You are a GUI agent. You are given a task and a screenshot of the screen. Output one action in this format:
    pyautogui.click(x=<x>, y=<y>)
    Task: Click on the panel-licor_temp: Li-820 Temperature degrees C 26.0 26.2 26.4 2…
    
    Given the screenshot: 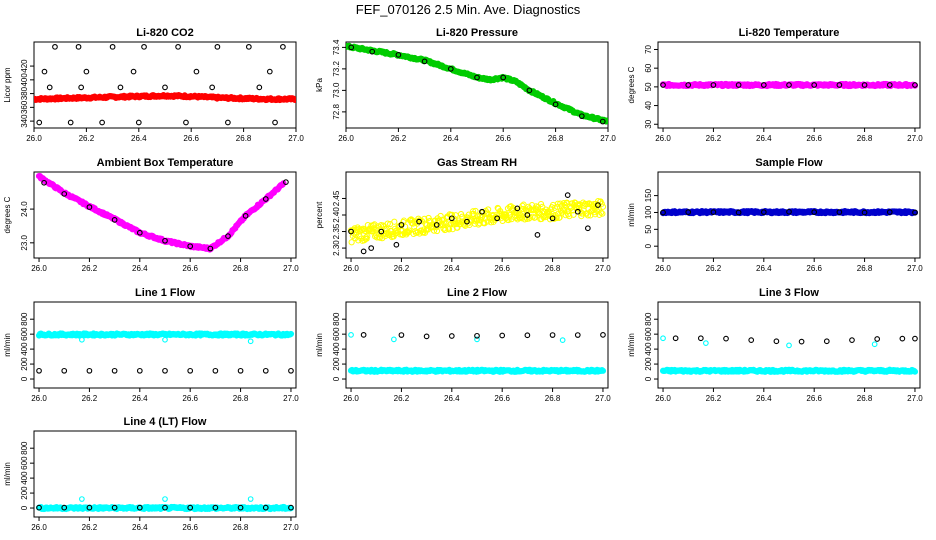 What is the action you would take?
    pyautogui.click(x=775, y=85)
    